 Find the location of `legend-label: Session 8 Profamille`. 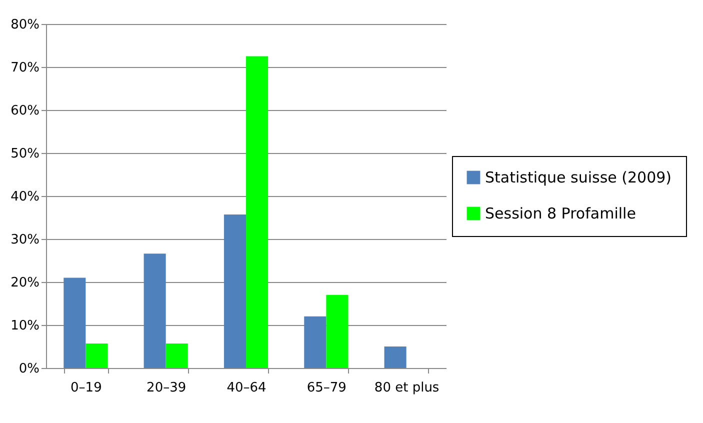

legend-label: Session 8 Profamille is located at coordinates (560, 213).